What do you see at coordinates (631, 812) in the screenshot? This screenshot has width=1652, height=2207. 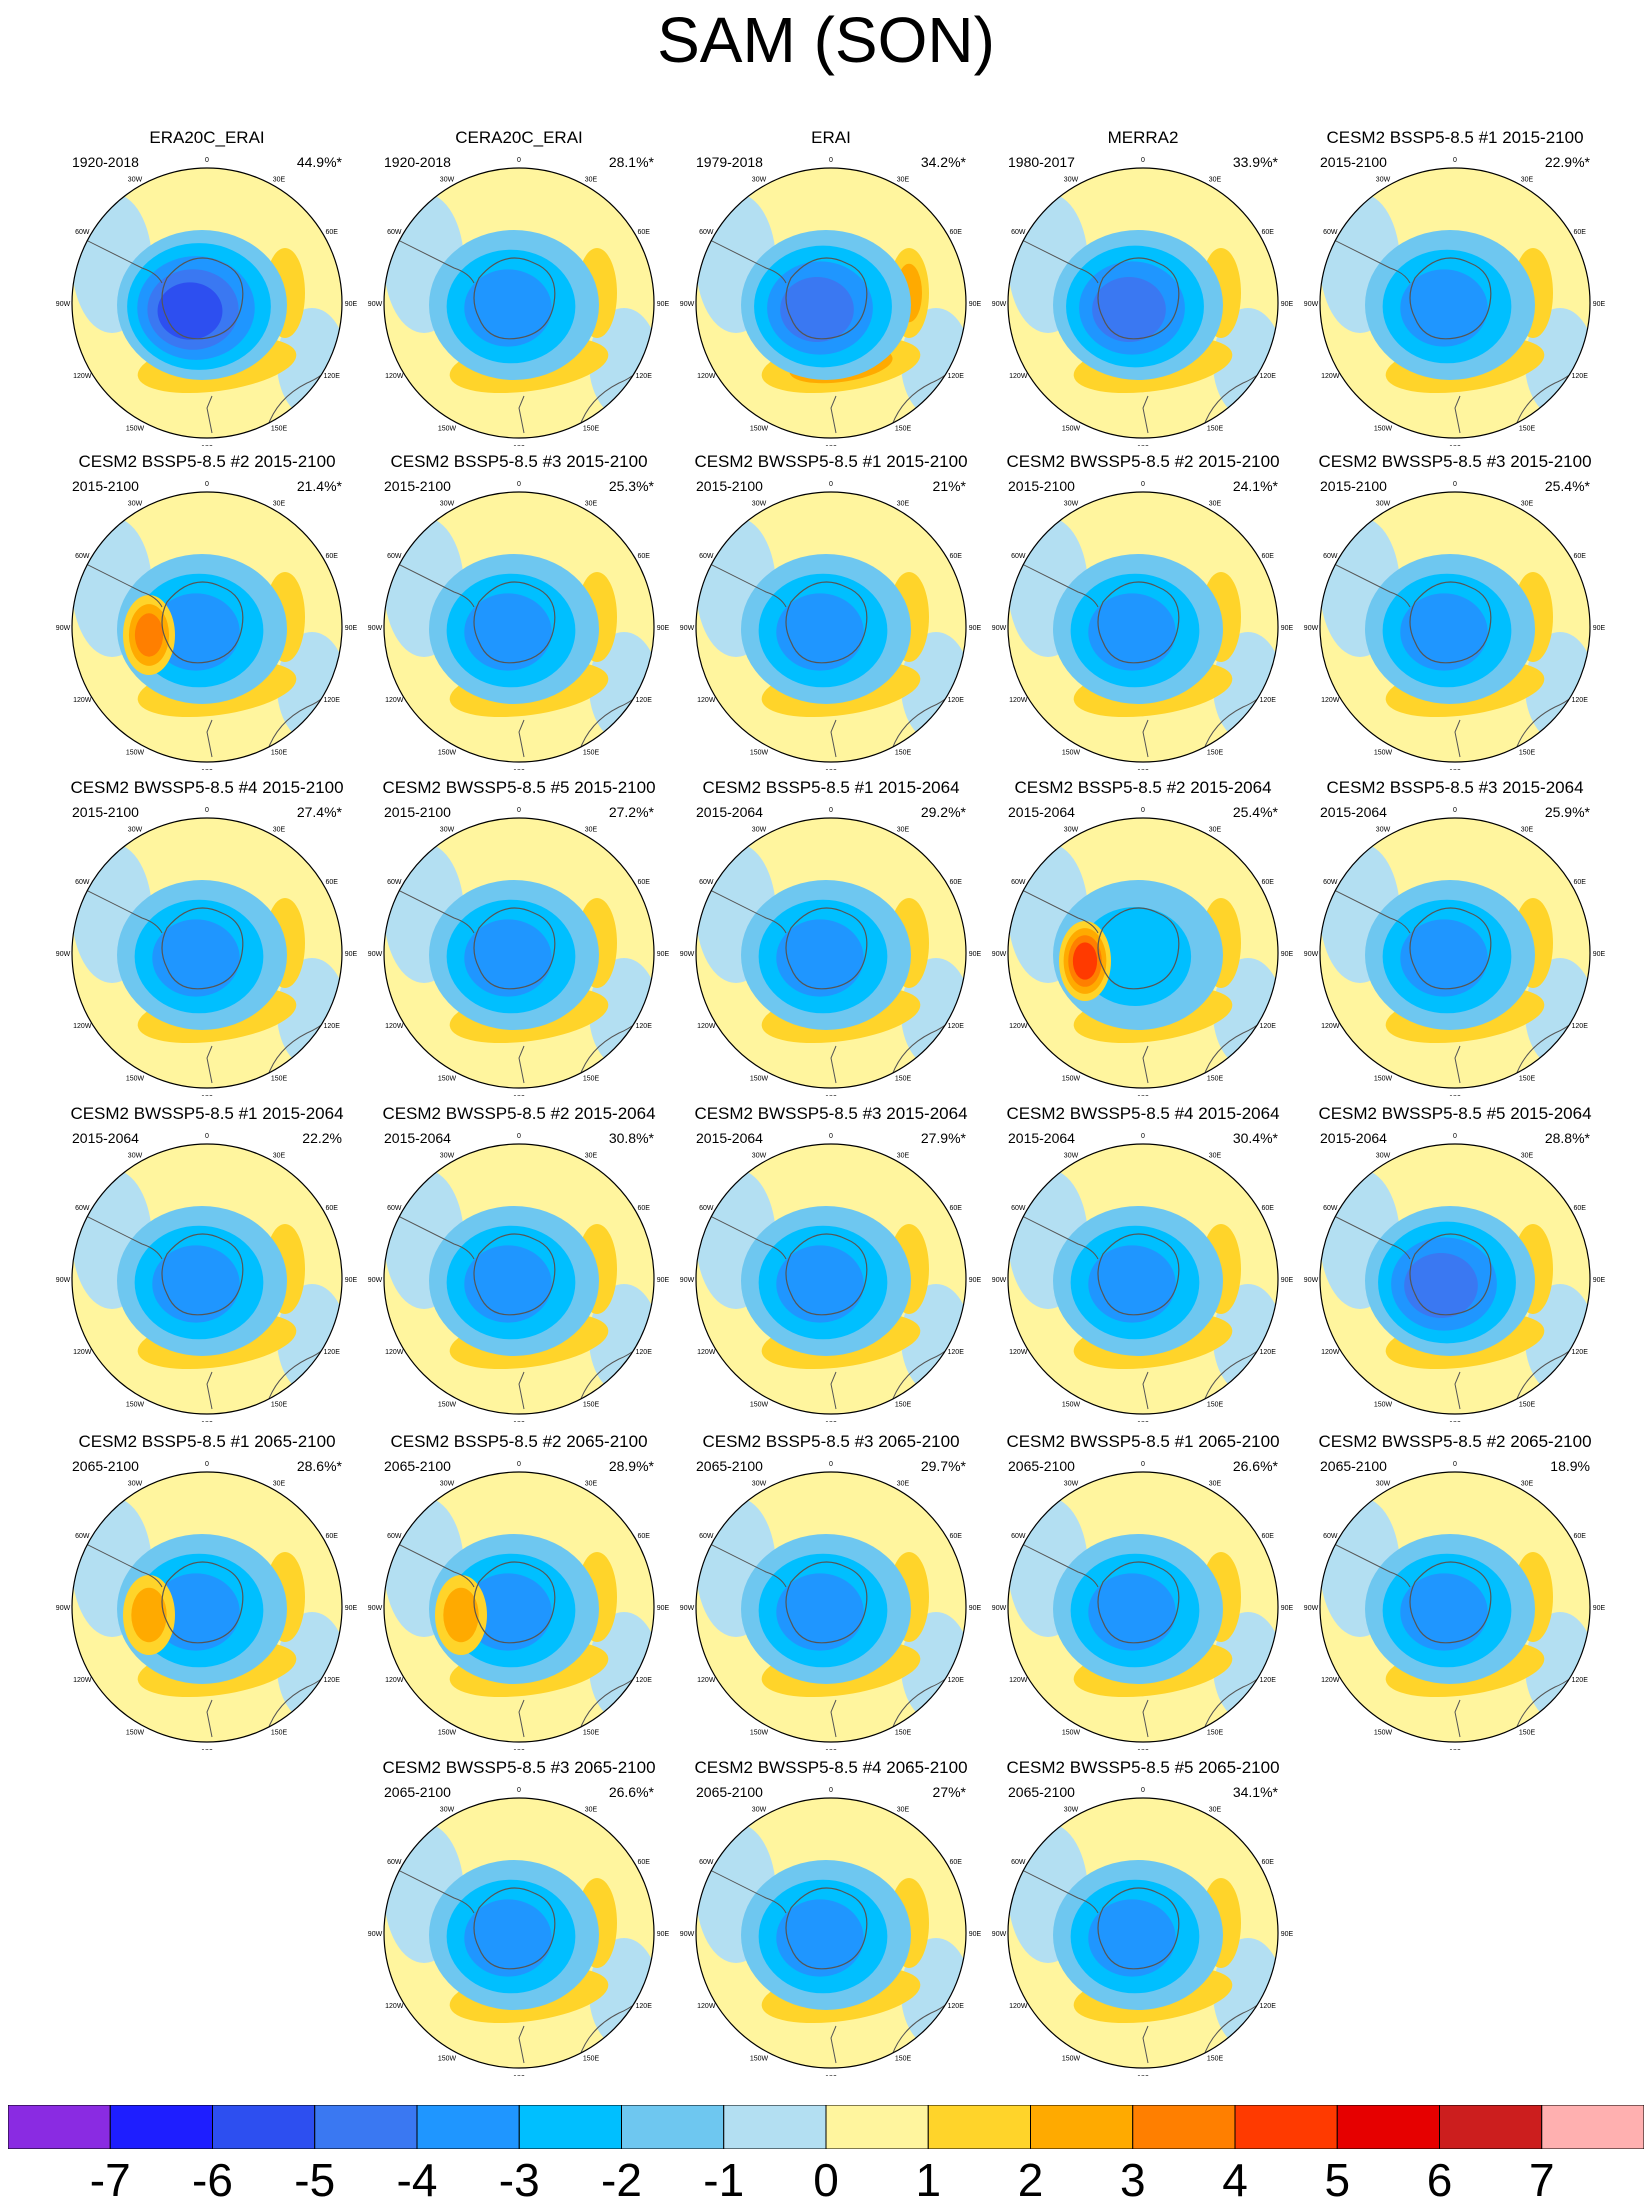 I see `panel-variance-percent: 27.2%*` at bounding box center [631, 812].